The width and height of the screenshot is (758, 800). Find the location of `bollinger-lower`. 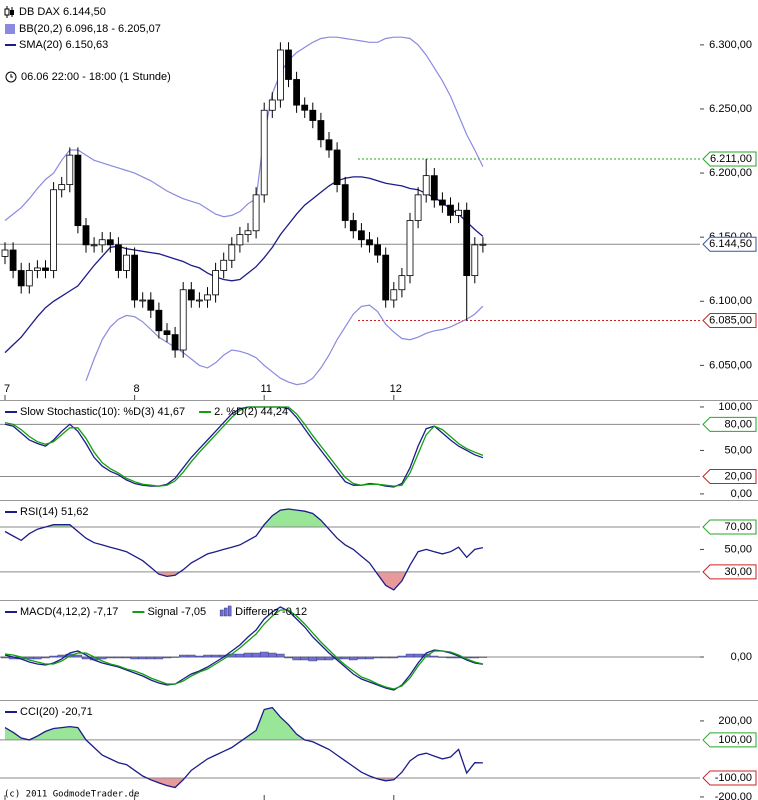

bollinger-lower is located at coordinates (284, 345).